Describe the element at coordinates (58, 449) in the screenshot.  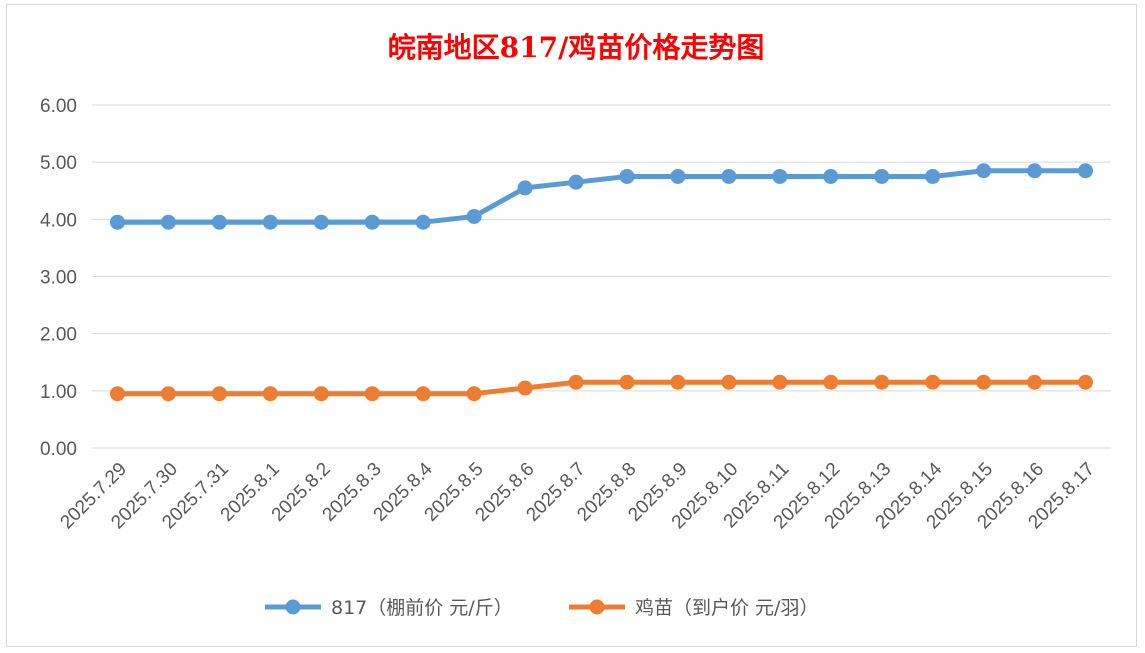
I see `y-tick-label: 0.00` at that location.